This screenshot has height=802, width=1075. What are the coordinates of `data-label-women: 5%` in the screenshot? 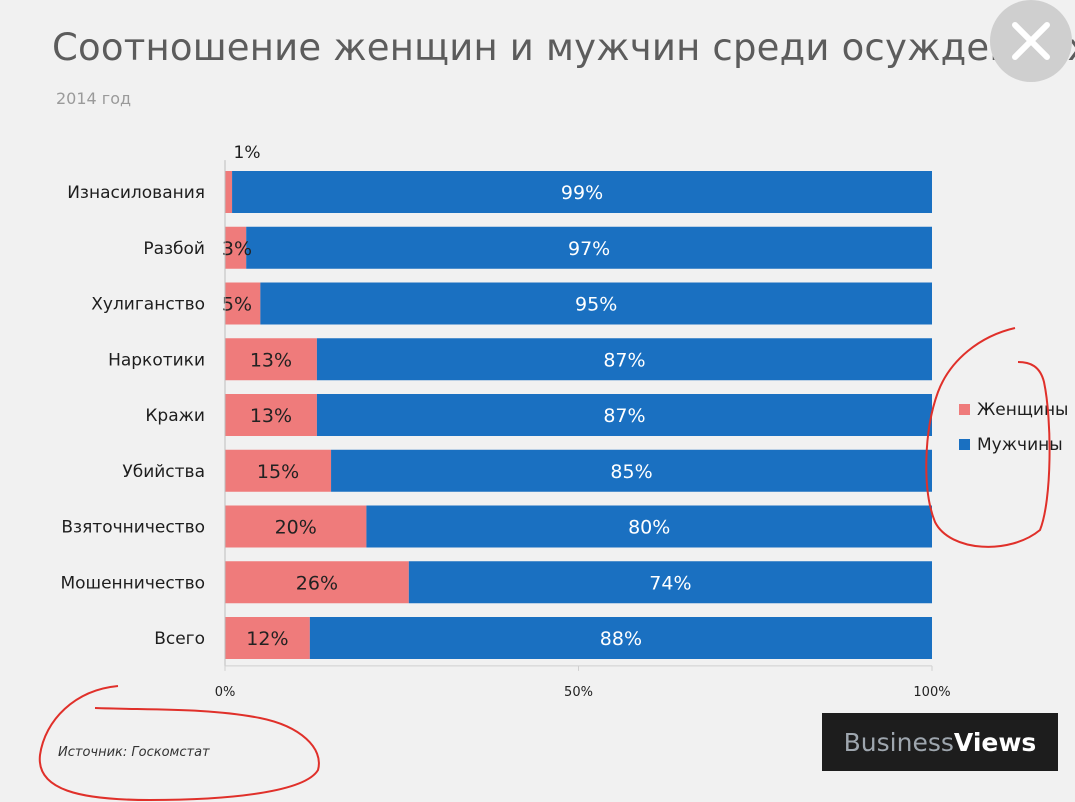 It's located at (237, 305).